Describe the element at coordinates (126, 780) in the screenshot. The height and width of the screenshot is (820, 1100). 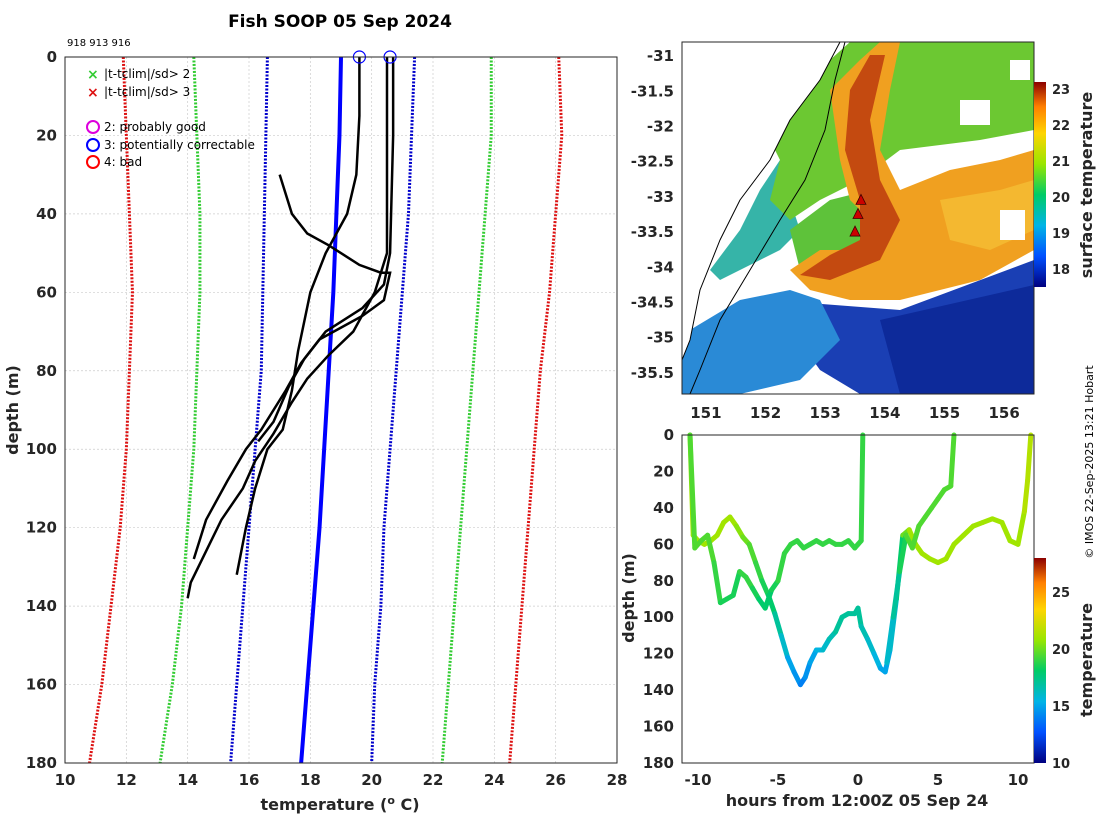
I see `xtick-12: 12` at that location.